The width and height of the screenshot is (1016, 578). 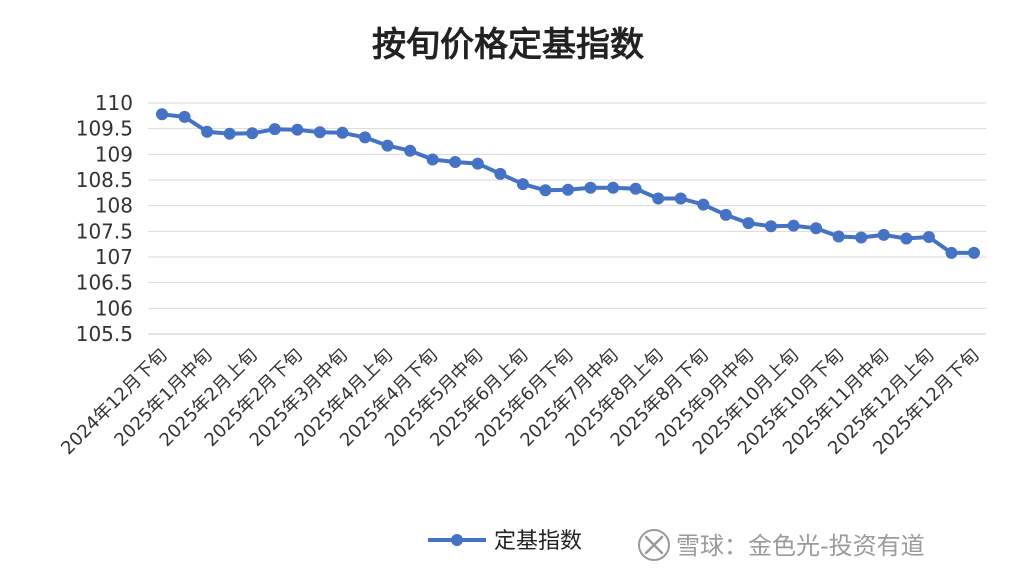 I want to click on y-tick-label: 106.5, so click(x=104, y=283).